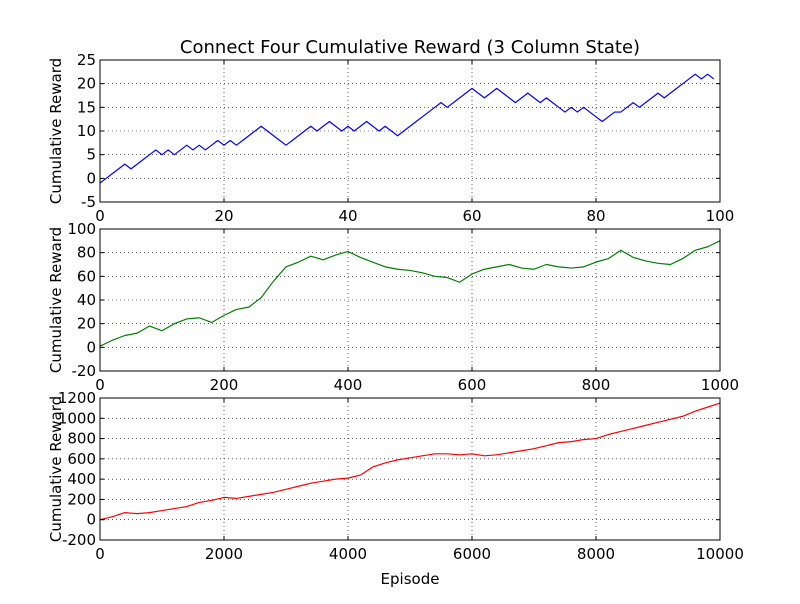 This screenshot has height=604, width=800. I want to click on x-tick-label: 100, so click(720, 216).